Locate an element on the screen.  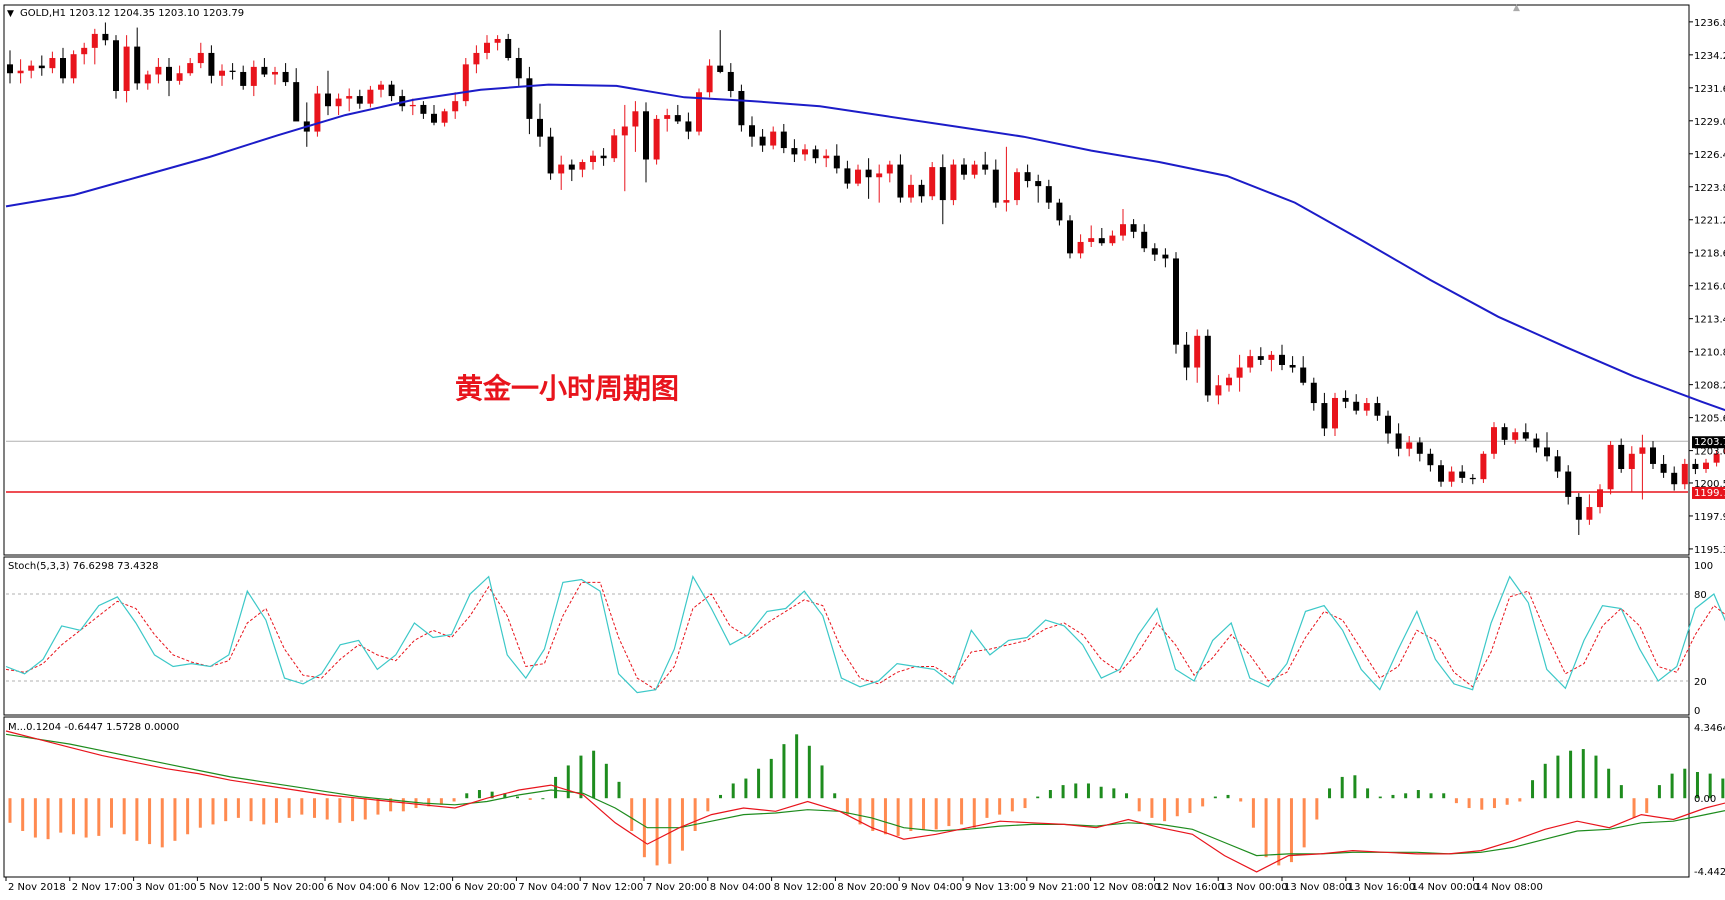
macd-tick-label: 0.00 is located at coordinates (1705, 799).